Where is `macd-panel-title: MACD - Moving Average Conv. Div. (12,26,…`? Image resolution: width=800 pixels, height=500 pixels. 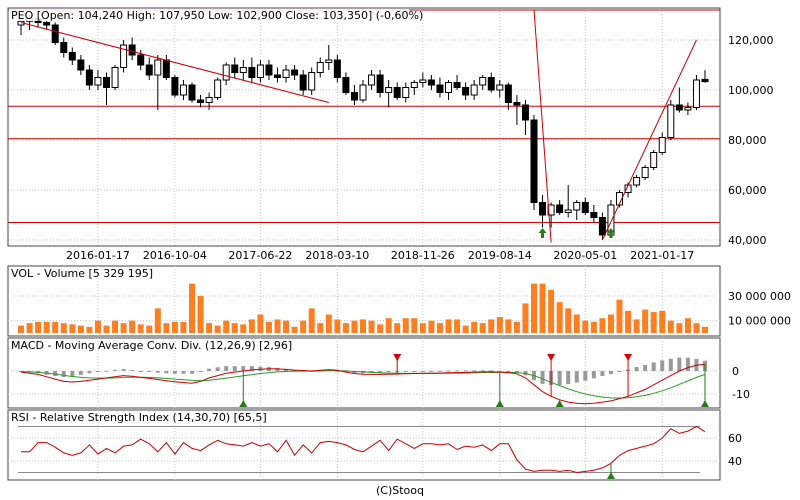 macd-panel-title: MACD - Moving Average Conv. Div. (12,26,… is located at coordinates (151, 345).